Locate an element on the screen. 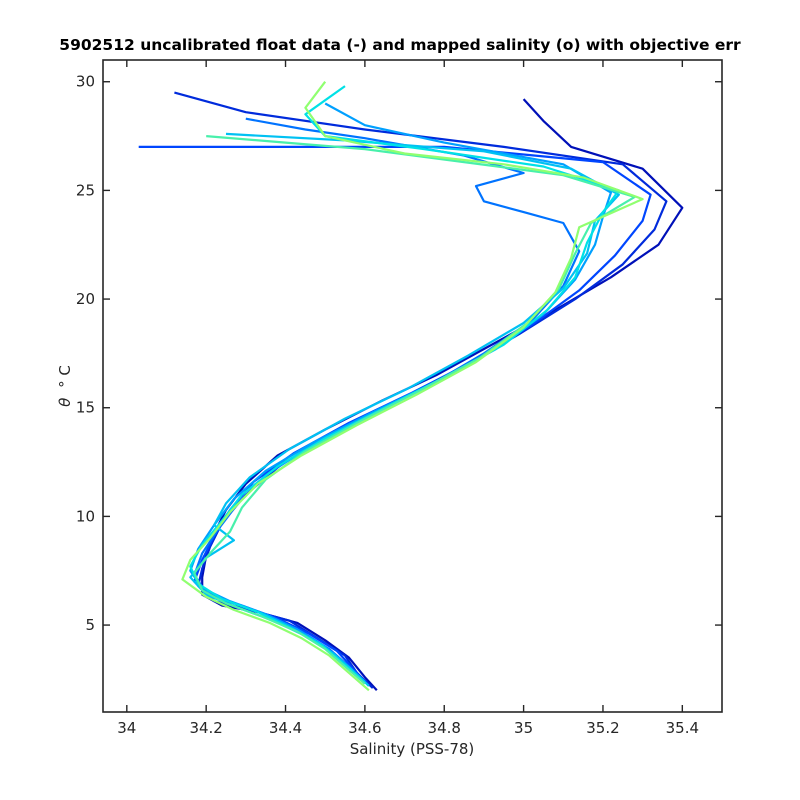  x-tick-label: 34.4 is located at coordinates (285, 728).